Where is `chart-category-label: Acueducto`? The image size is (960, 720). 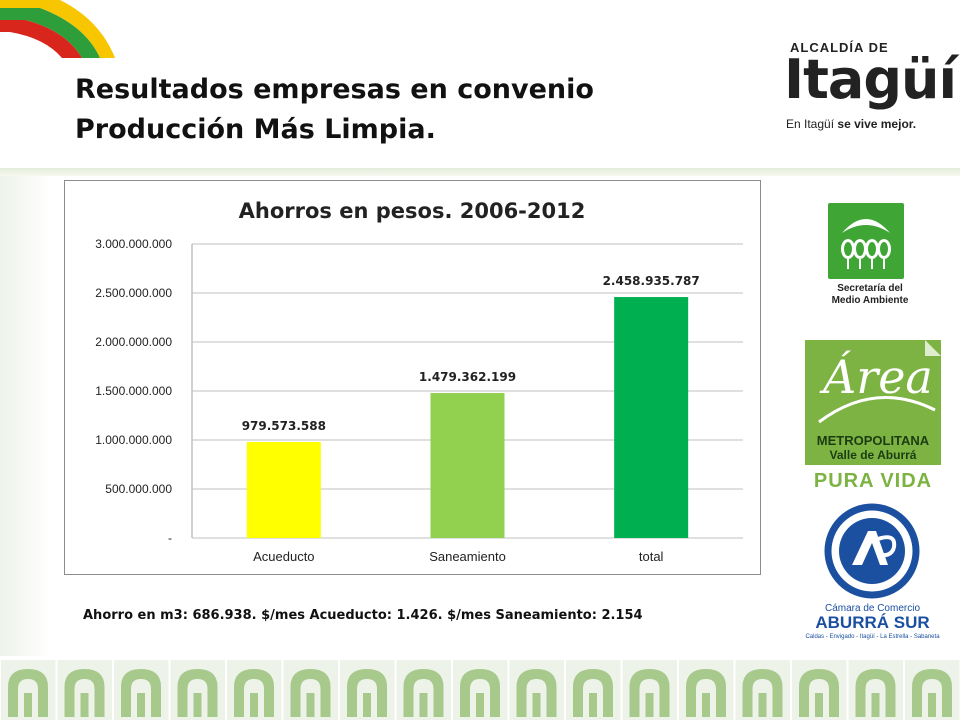 chart-category-label: Acueducto is located at coordinates (283, 556).